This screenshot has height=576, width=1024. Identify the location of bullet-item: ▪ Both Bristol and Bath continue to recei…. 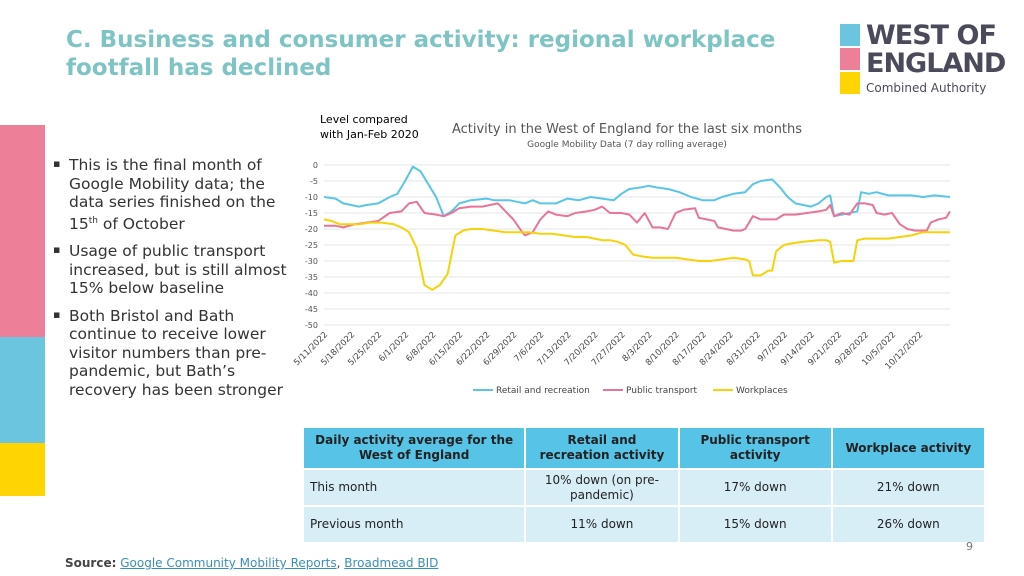
(168, 352).